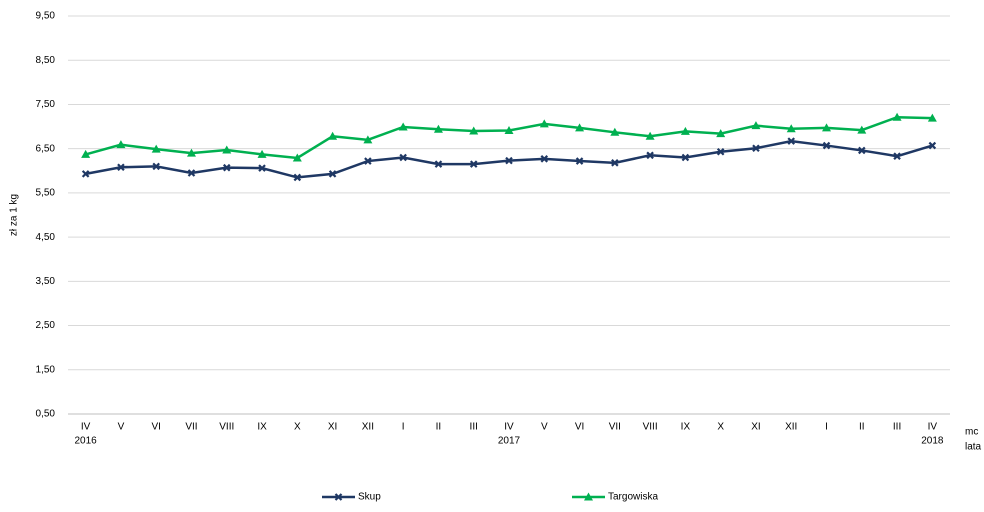 This screenshot has height=512, width=984. What do you see at coordinates (369, 497) in the screenshot?
I see `legend-label: Skup` at bounding box center [369, 497].